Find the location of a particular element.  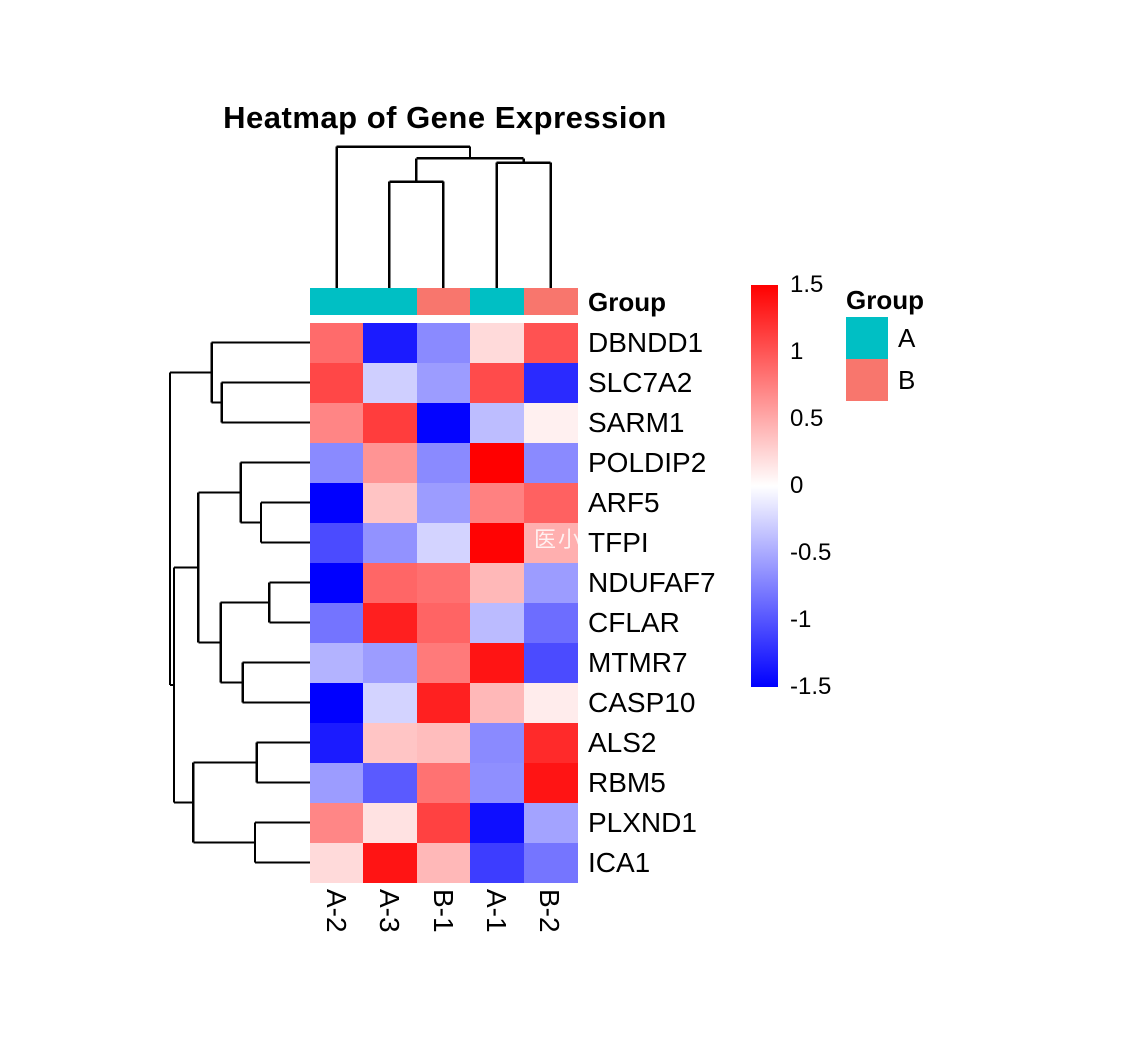

color-scale-tick-label: -1 is located at coordinates (801, 619).